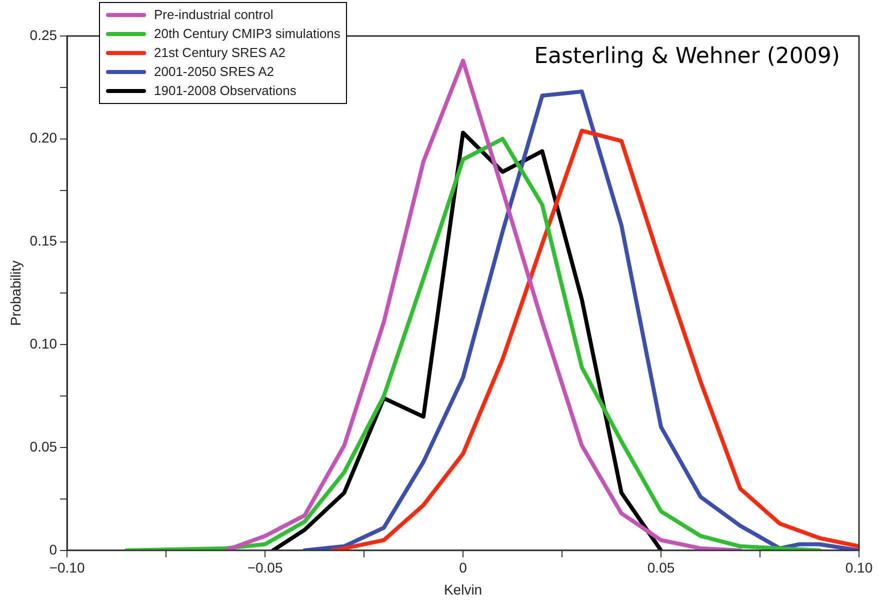  What do you see at coordinates (44, 138) in the screenshot?
I see `y-tick-label: 0.20` at bounding box center [44, 138].